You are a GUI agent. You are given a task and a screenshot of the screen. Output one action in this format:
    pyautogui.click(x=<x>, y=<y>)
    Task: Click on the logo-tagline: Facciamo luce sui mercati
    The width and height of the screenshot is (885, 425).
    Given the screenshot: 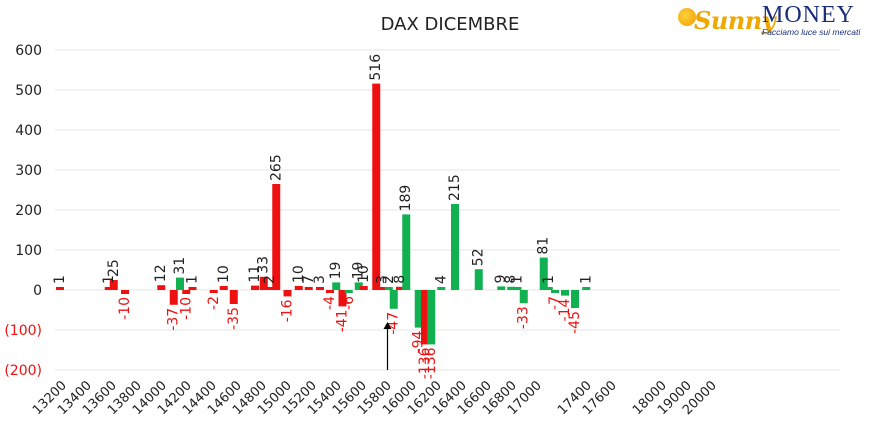 What is the action you would take?
    pyautogui.click(x=811, y=32)
    